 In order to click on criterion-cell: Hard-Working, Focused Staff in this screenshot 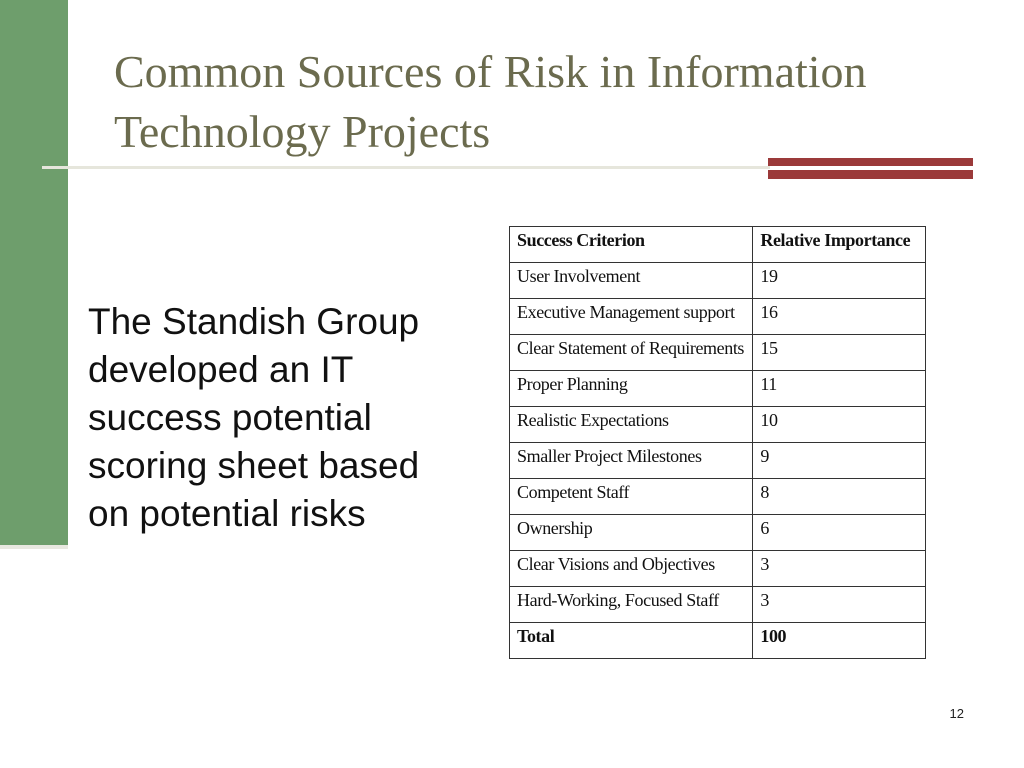, I will do `click(631, 604)`.